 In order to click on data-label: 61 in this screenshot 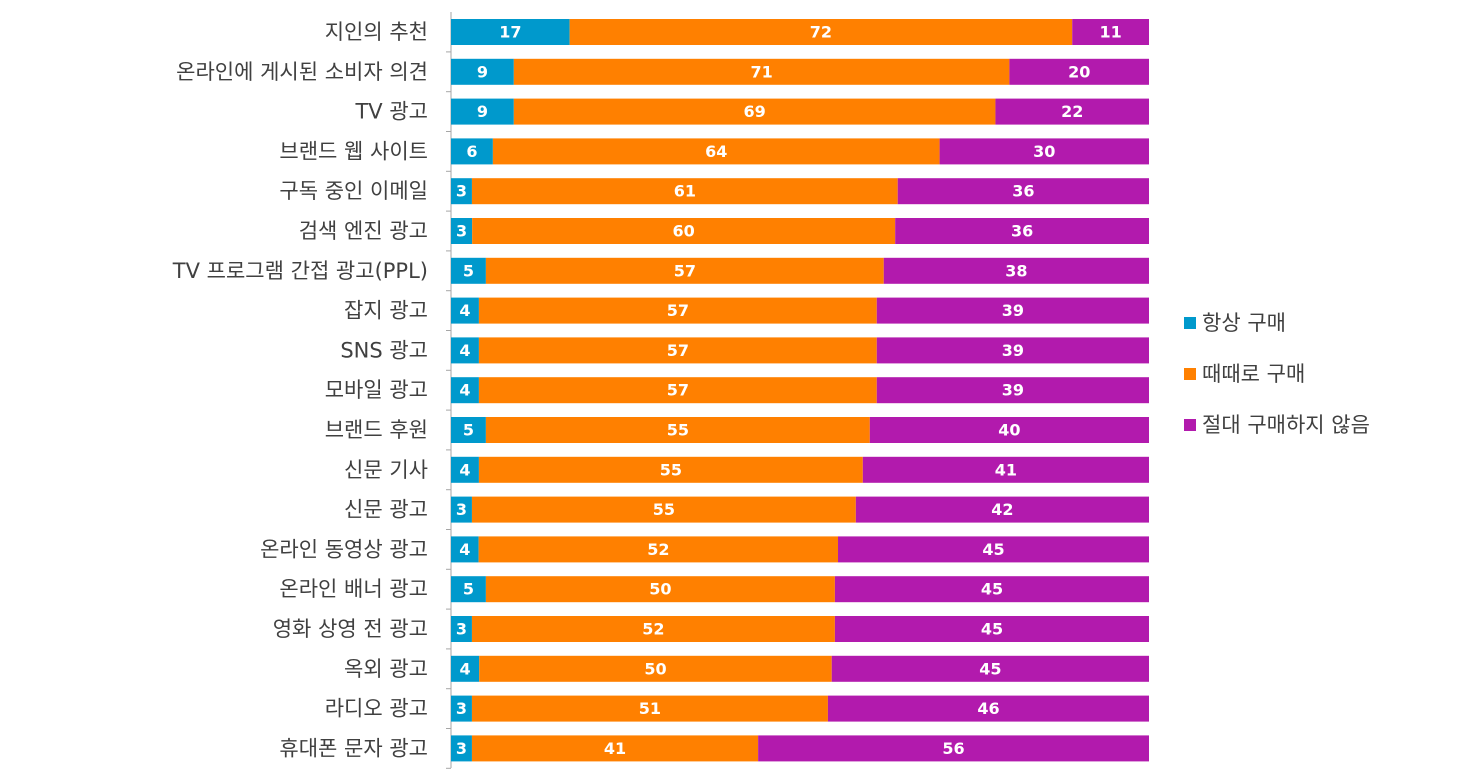, I will do `click(685, 191)`.